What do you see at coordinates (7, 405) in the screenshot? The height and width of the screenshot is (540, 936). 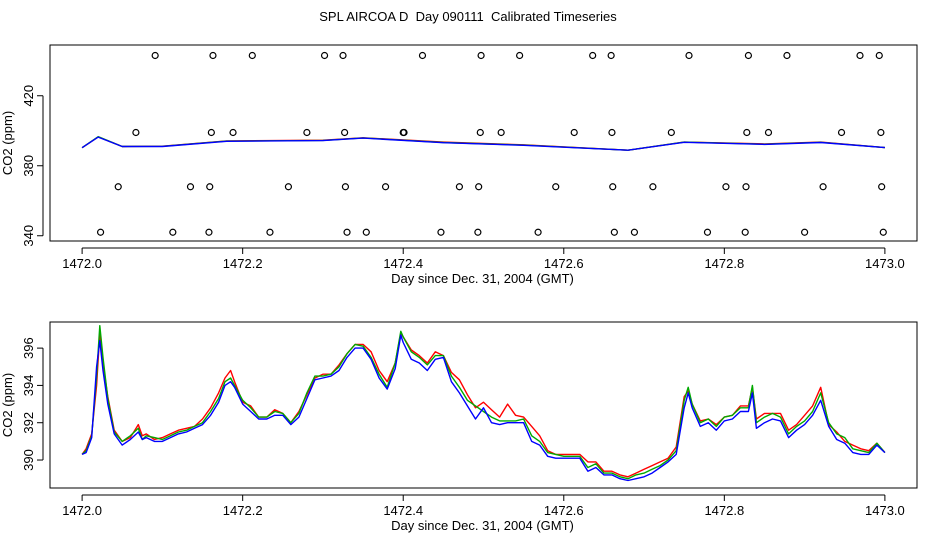 I see `panel2-y-axis-label: CO2 (ppm)` at bounding box center [7, 405].